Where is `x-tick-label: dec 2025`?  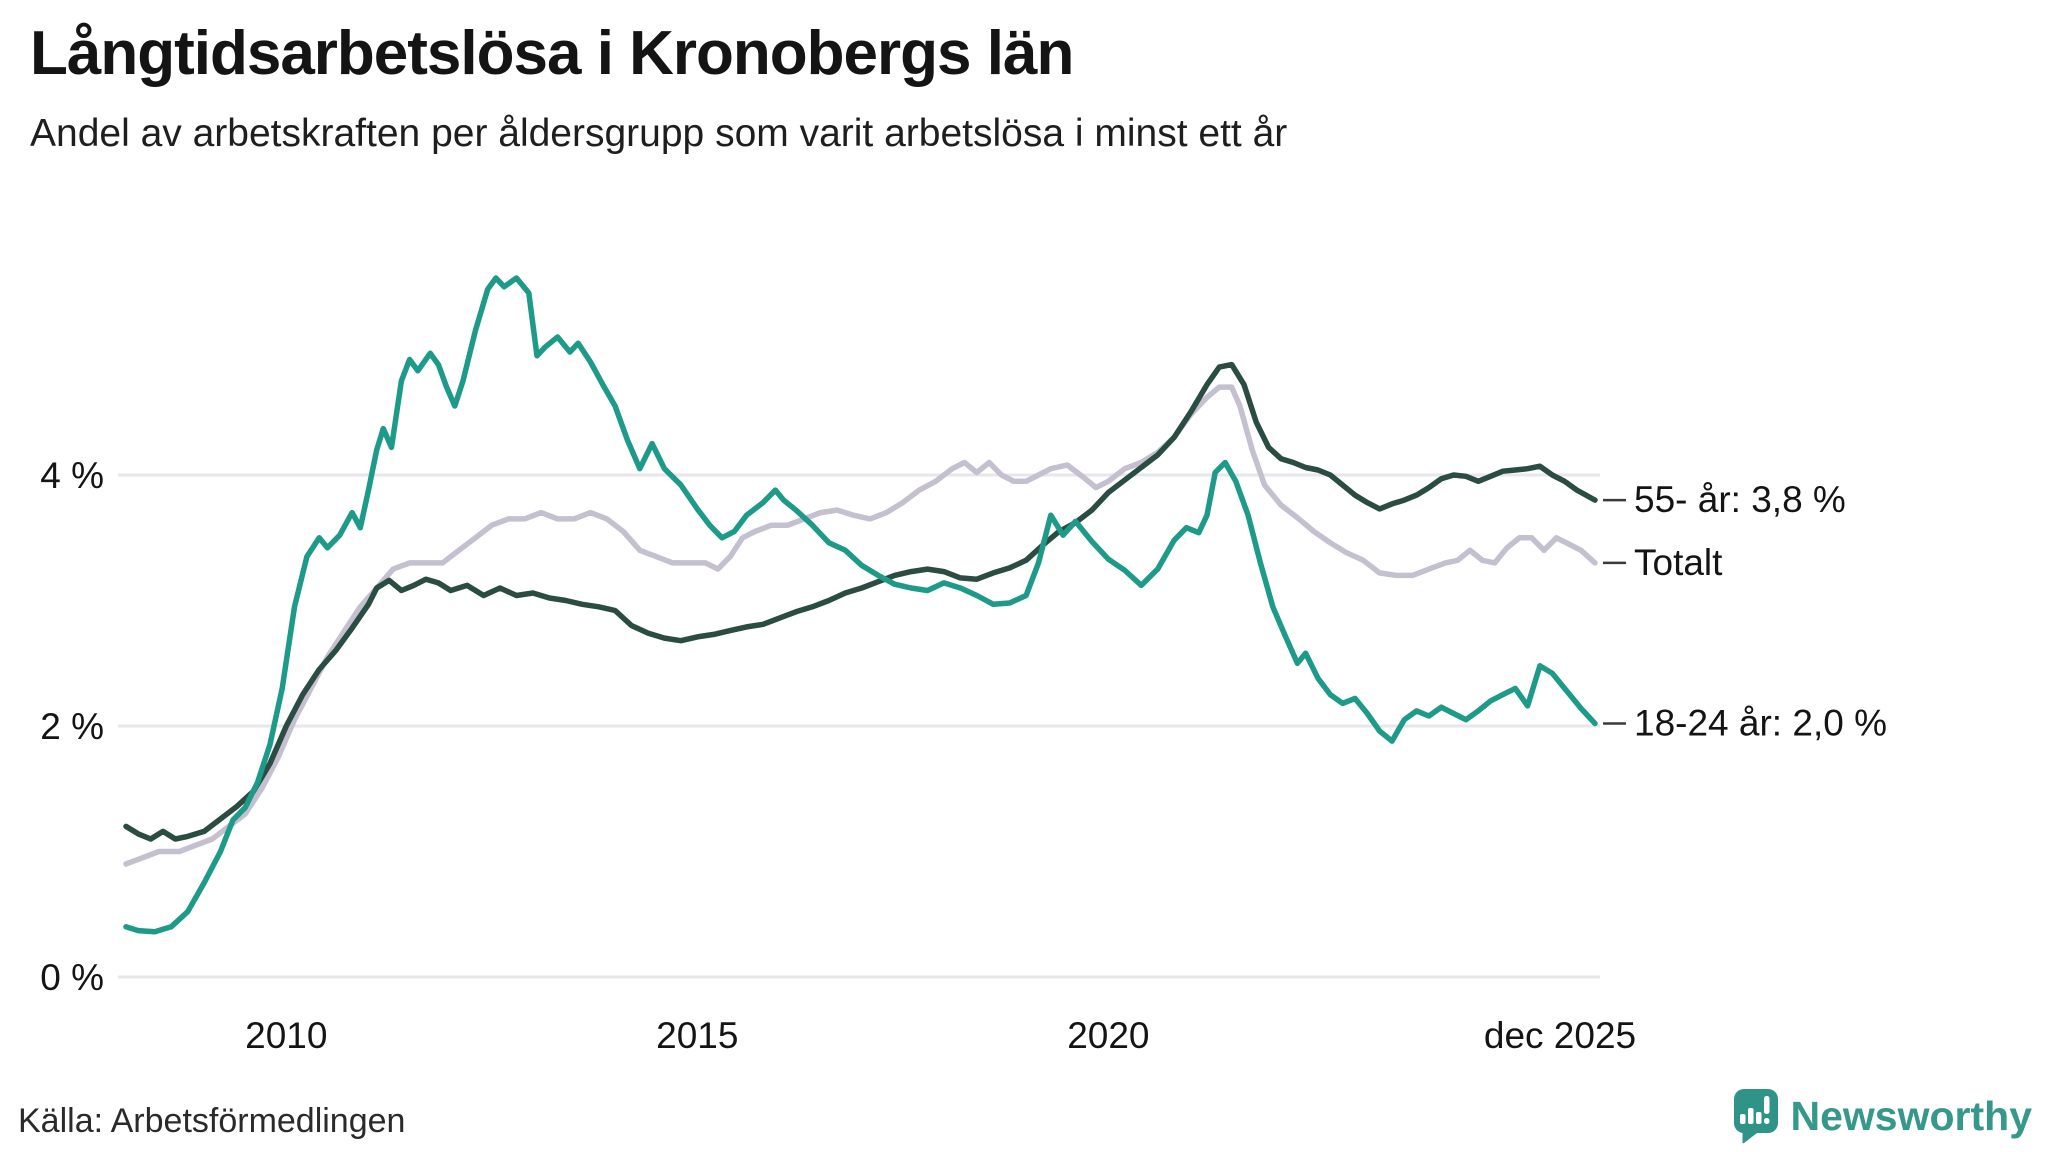
x-tick-label: dec 2025 is located at coordinates (1560, 1035).